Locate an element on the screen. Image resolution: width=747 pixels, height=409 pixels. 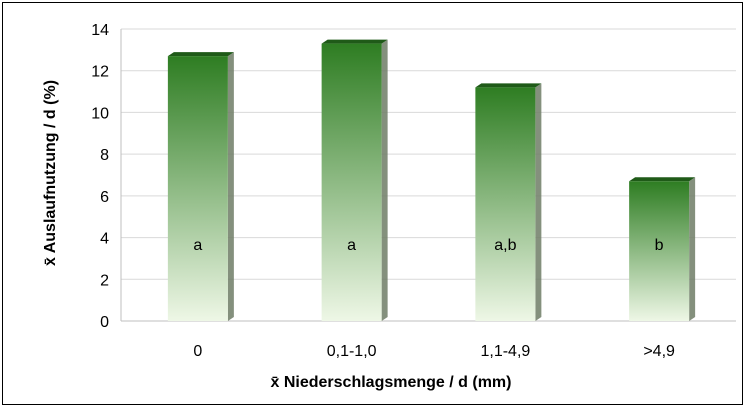
x-tick-label: 0 is located at coordinates (197, 351).